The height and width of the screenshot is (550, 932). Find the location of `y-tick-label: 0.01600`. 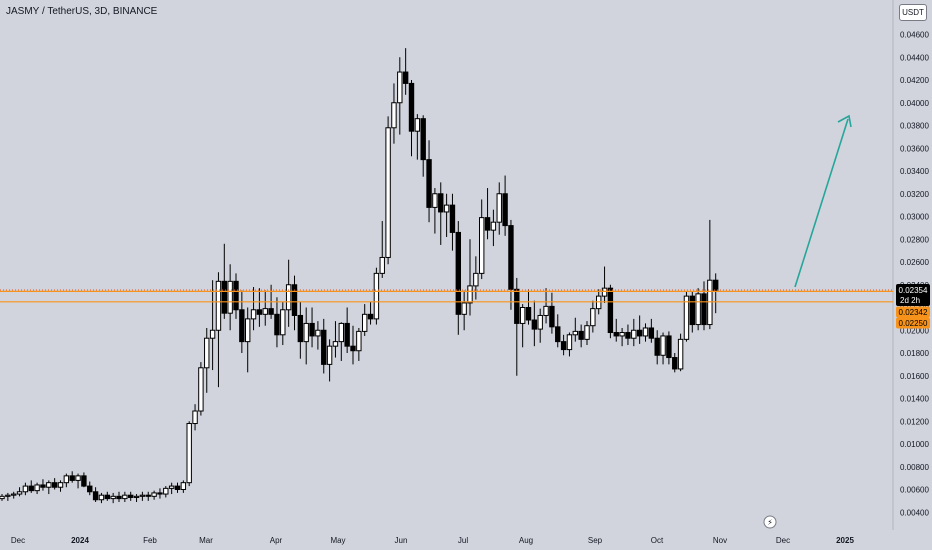

y-tick-label: 0.01600 is located at coordinates (914, 376).